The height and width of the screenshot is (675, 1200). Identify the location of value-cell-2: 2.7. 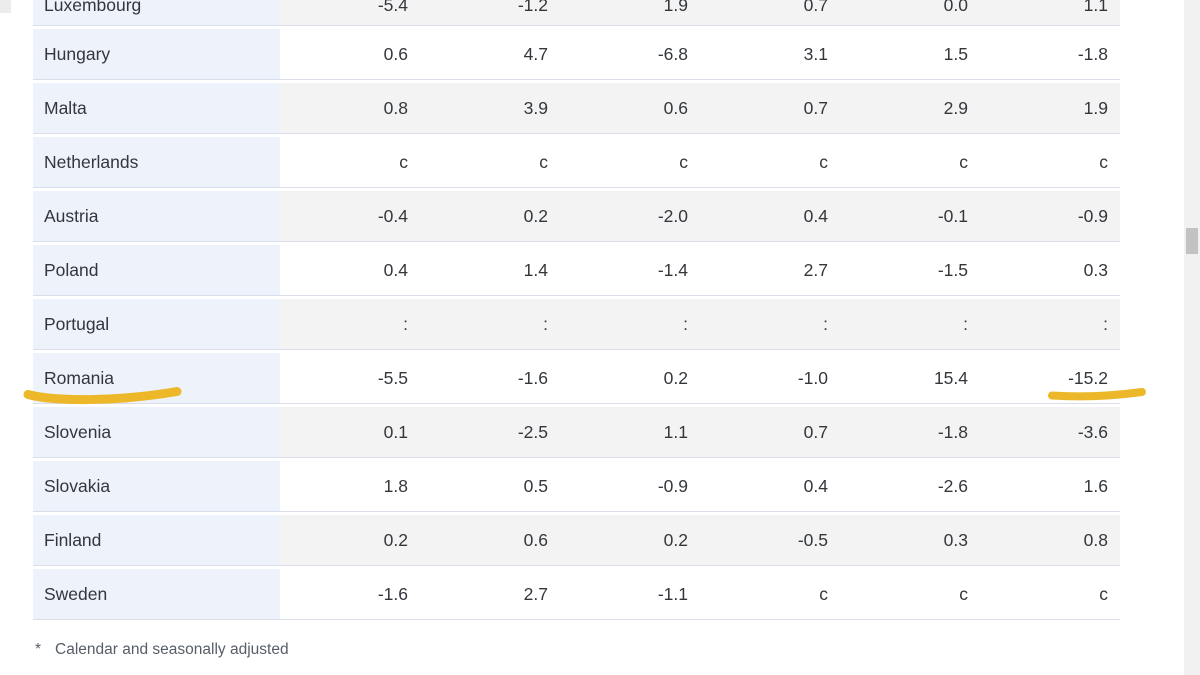
(535, 593).